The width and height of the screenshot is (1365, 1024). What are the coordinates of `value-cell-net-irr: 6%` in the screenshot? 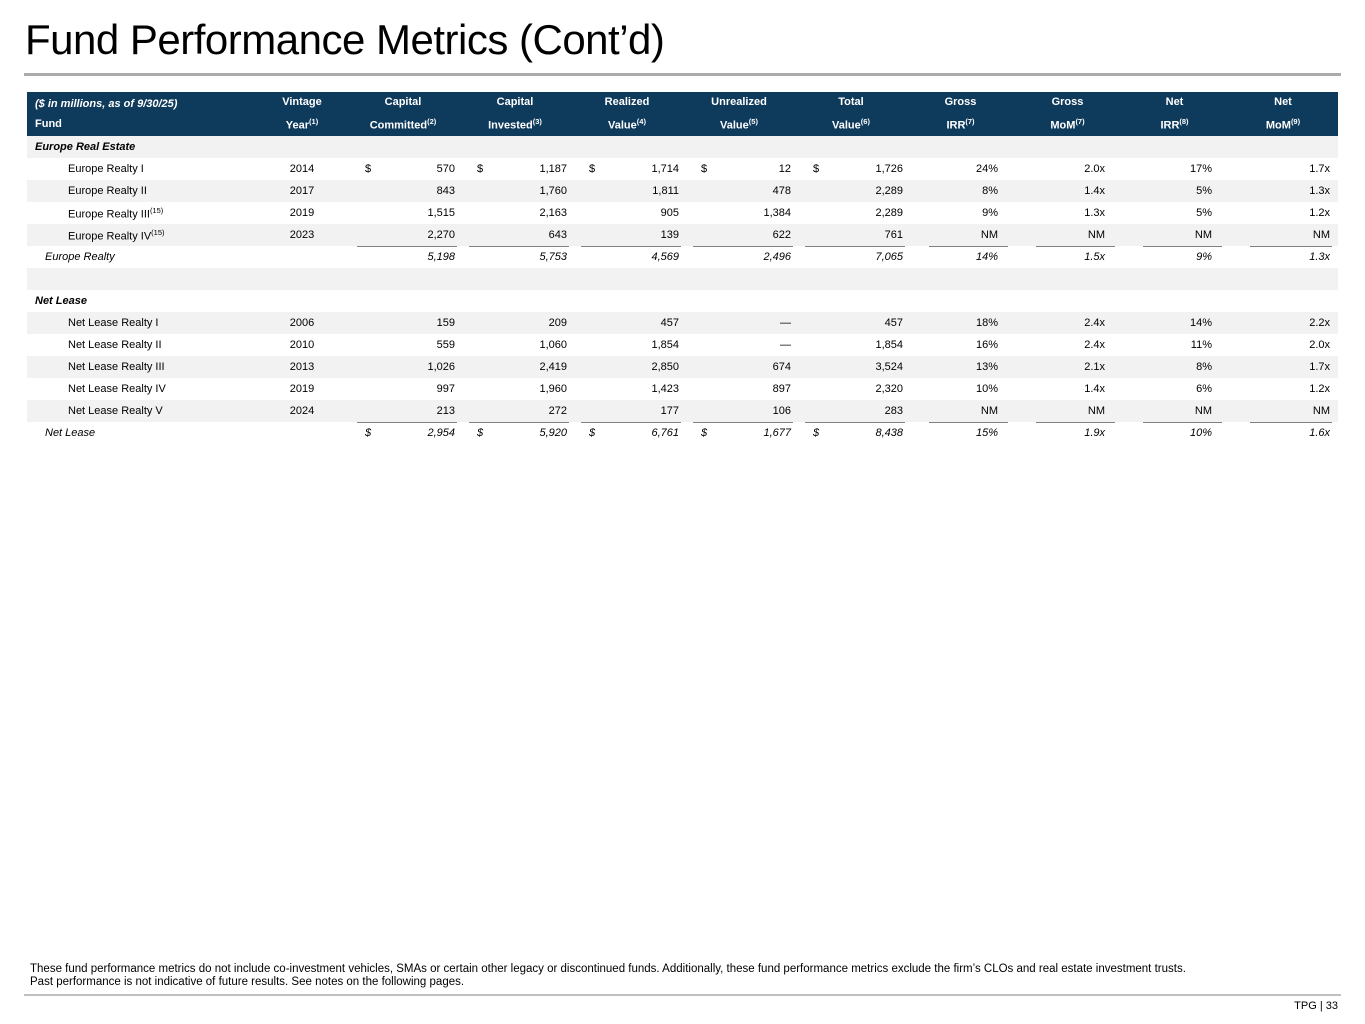 It's located at (1174, 389).